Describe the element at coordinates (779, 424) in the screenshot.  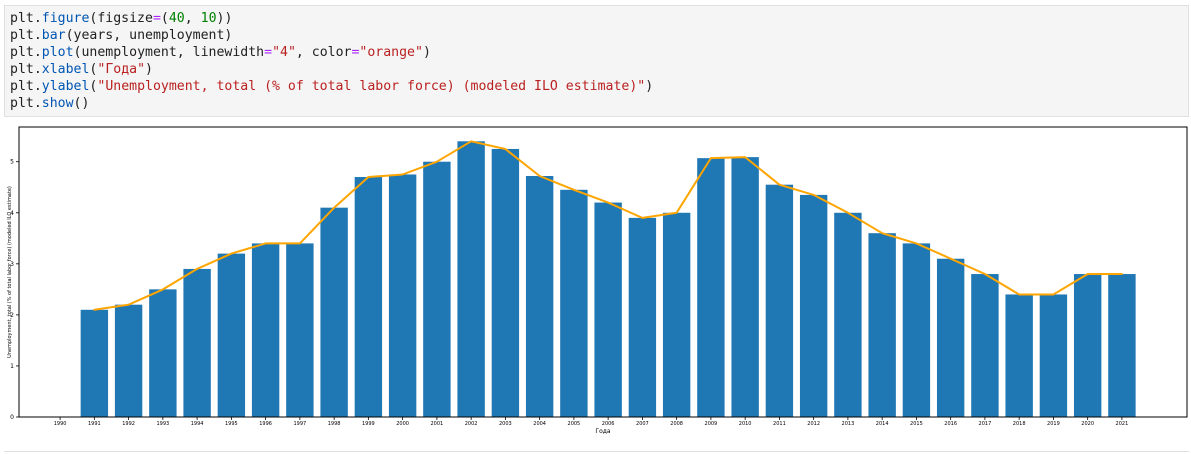
I see `x-tick-label: 2011` at that location.